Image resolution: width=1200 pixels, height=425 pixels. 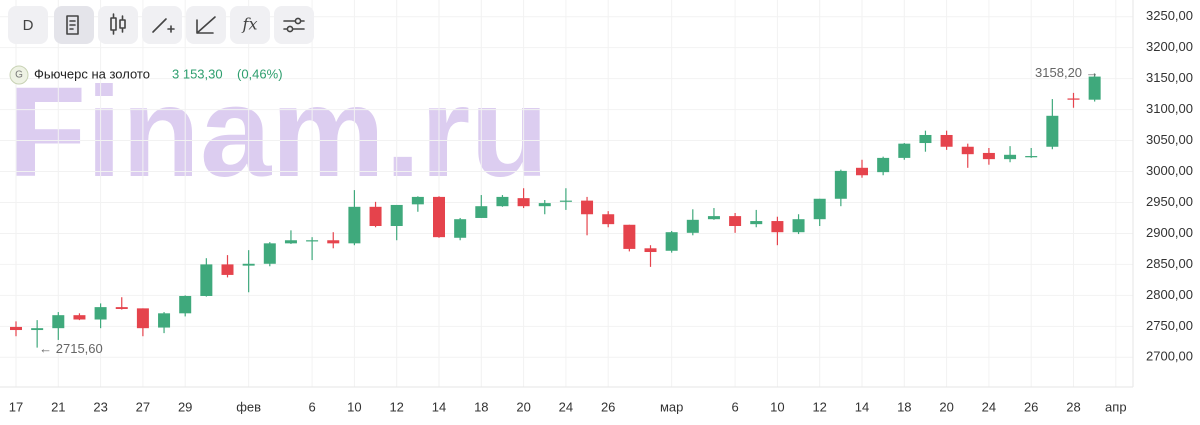 I want to click on x-tick-label: апр, so click(x=1116, y=406).